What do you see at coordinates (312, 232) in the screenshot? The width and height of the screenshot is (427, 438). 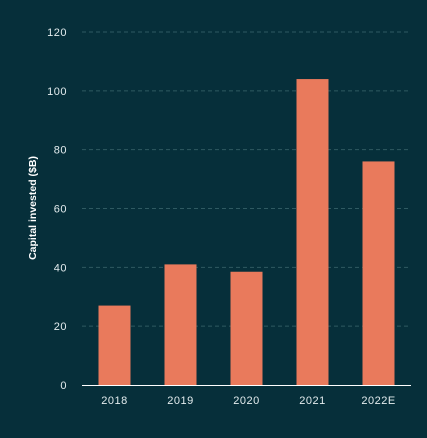 I see `bar-2021` at bounding box center [312, 232].